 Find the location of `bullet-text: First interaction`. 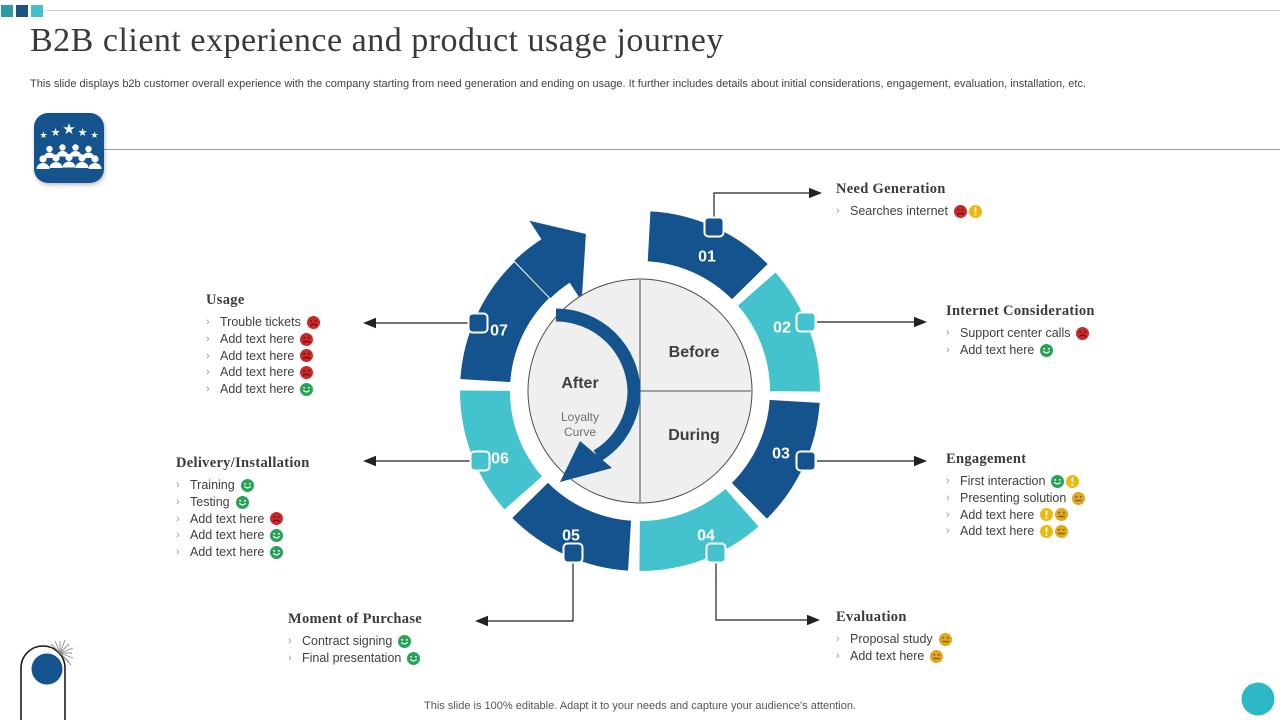

bullet-text: First interaction is located at coordinates (1003, 481).